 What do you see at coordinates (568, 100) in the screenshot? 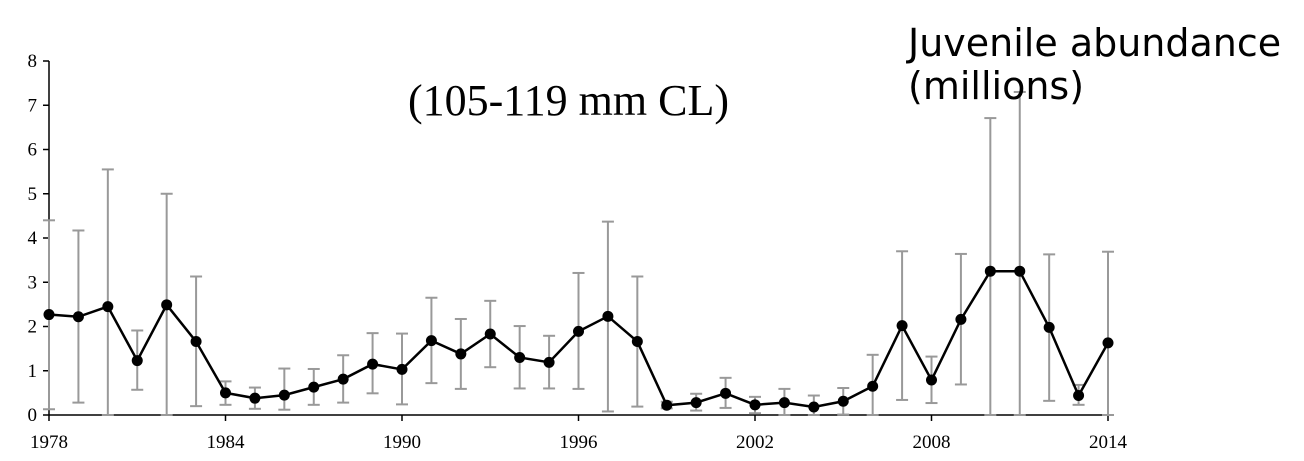
I see `chart-subtitle: (105-119 mm CL)` at bounding box center [568, 100].